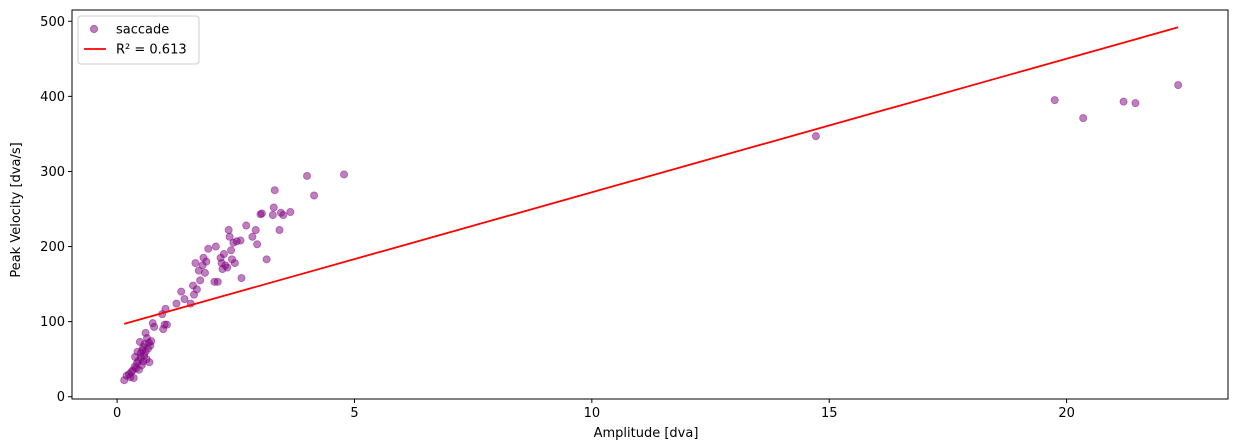 This screenshot has width=1238, height=448. What do you see at coordinates (354, 413) in the screenshot?
I see `x-tick-label: 5` at bounding box center [354, 413].